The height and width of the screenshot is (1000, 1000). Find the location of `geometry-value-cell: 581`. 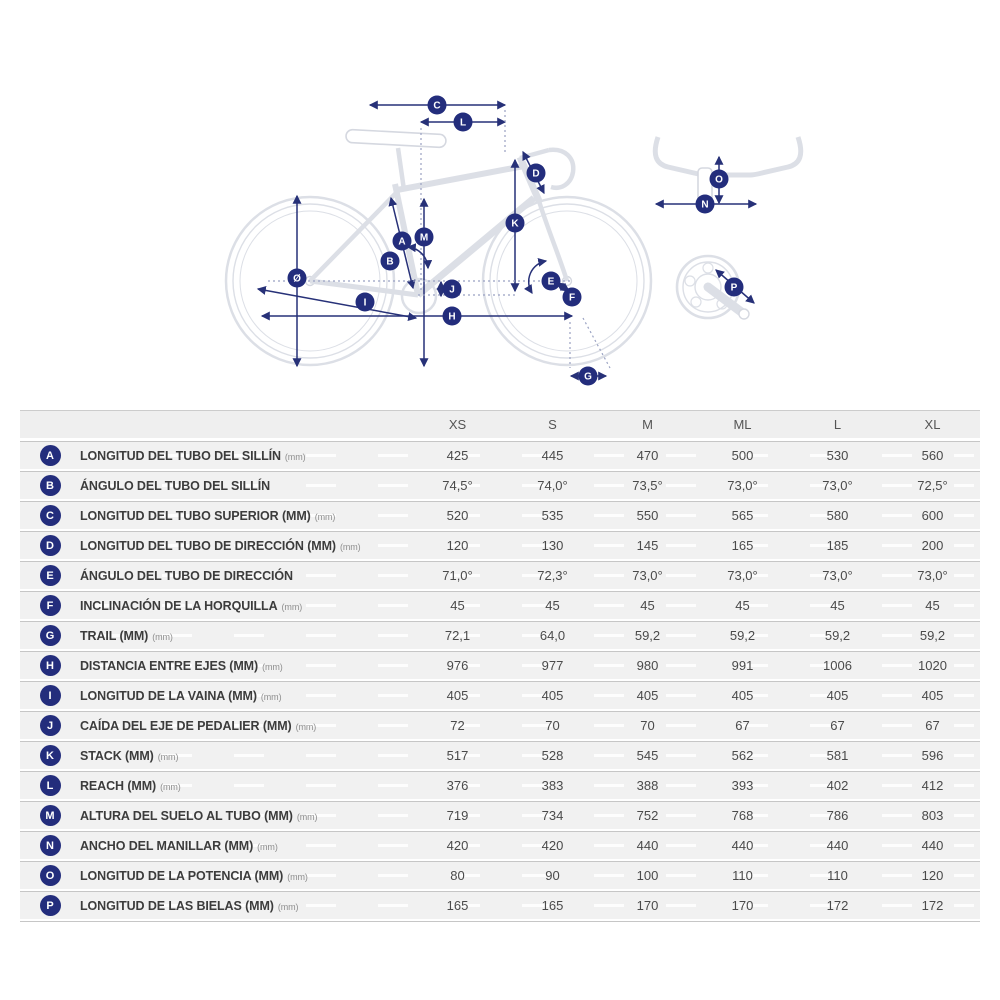

geometry-value-cell: 581 is located at coordinates (837, 755).